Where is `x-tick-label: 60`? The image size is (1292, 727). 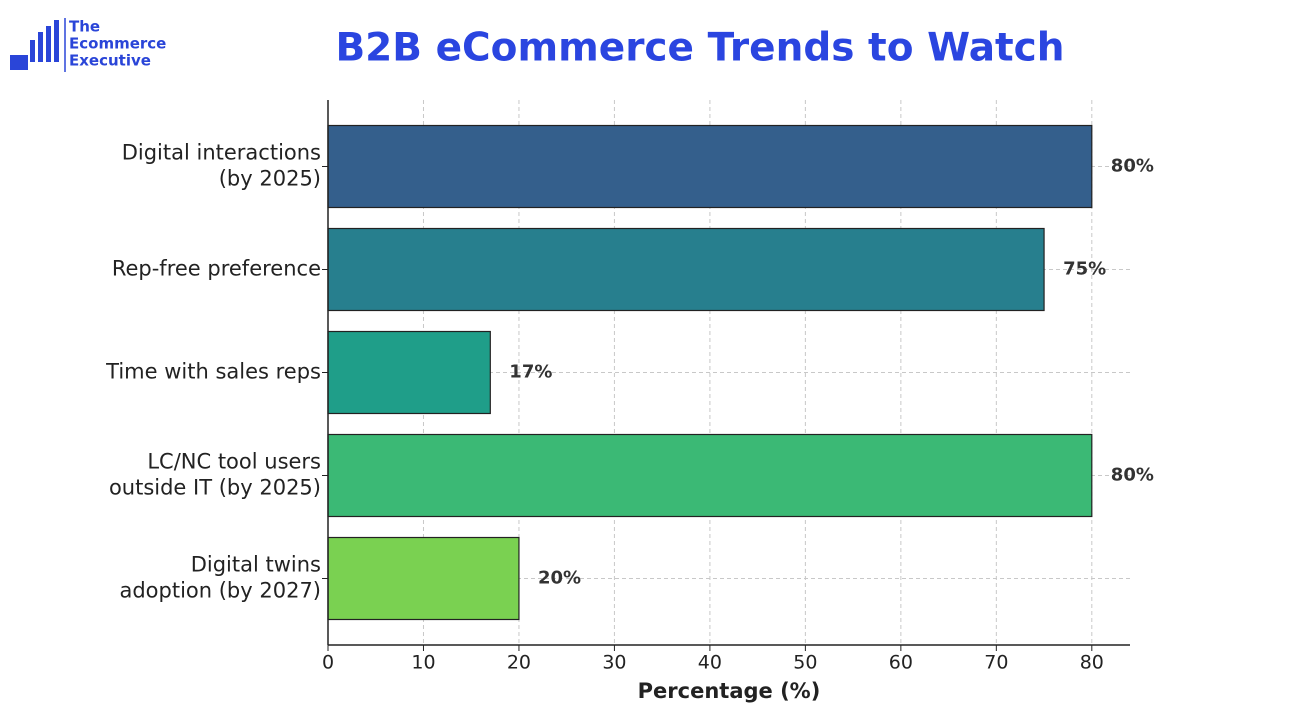
x-tick-label: 60 is located at coordinates (901, 663).